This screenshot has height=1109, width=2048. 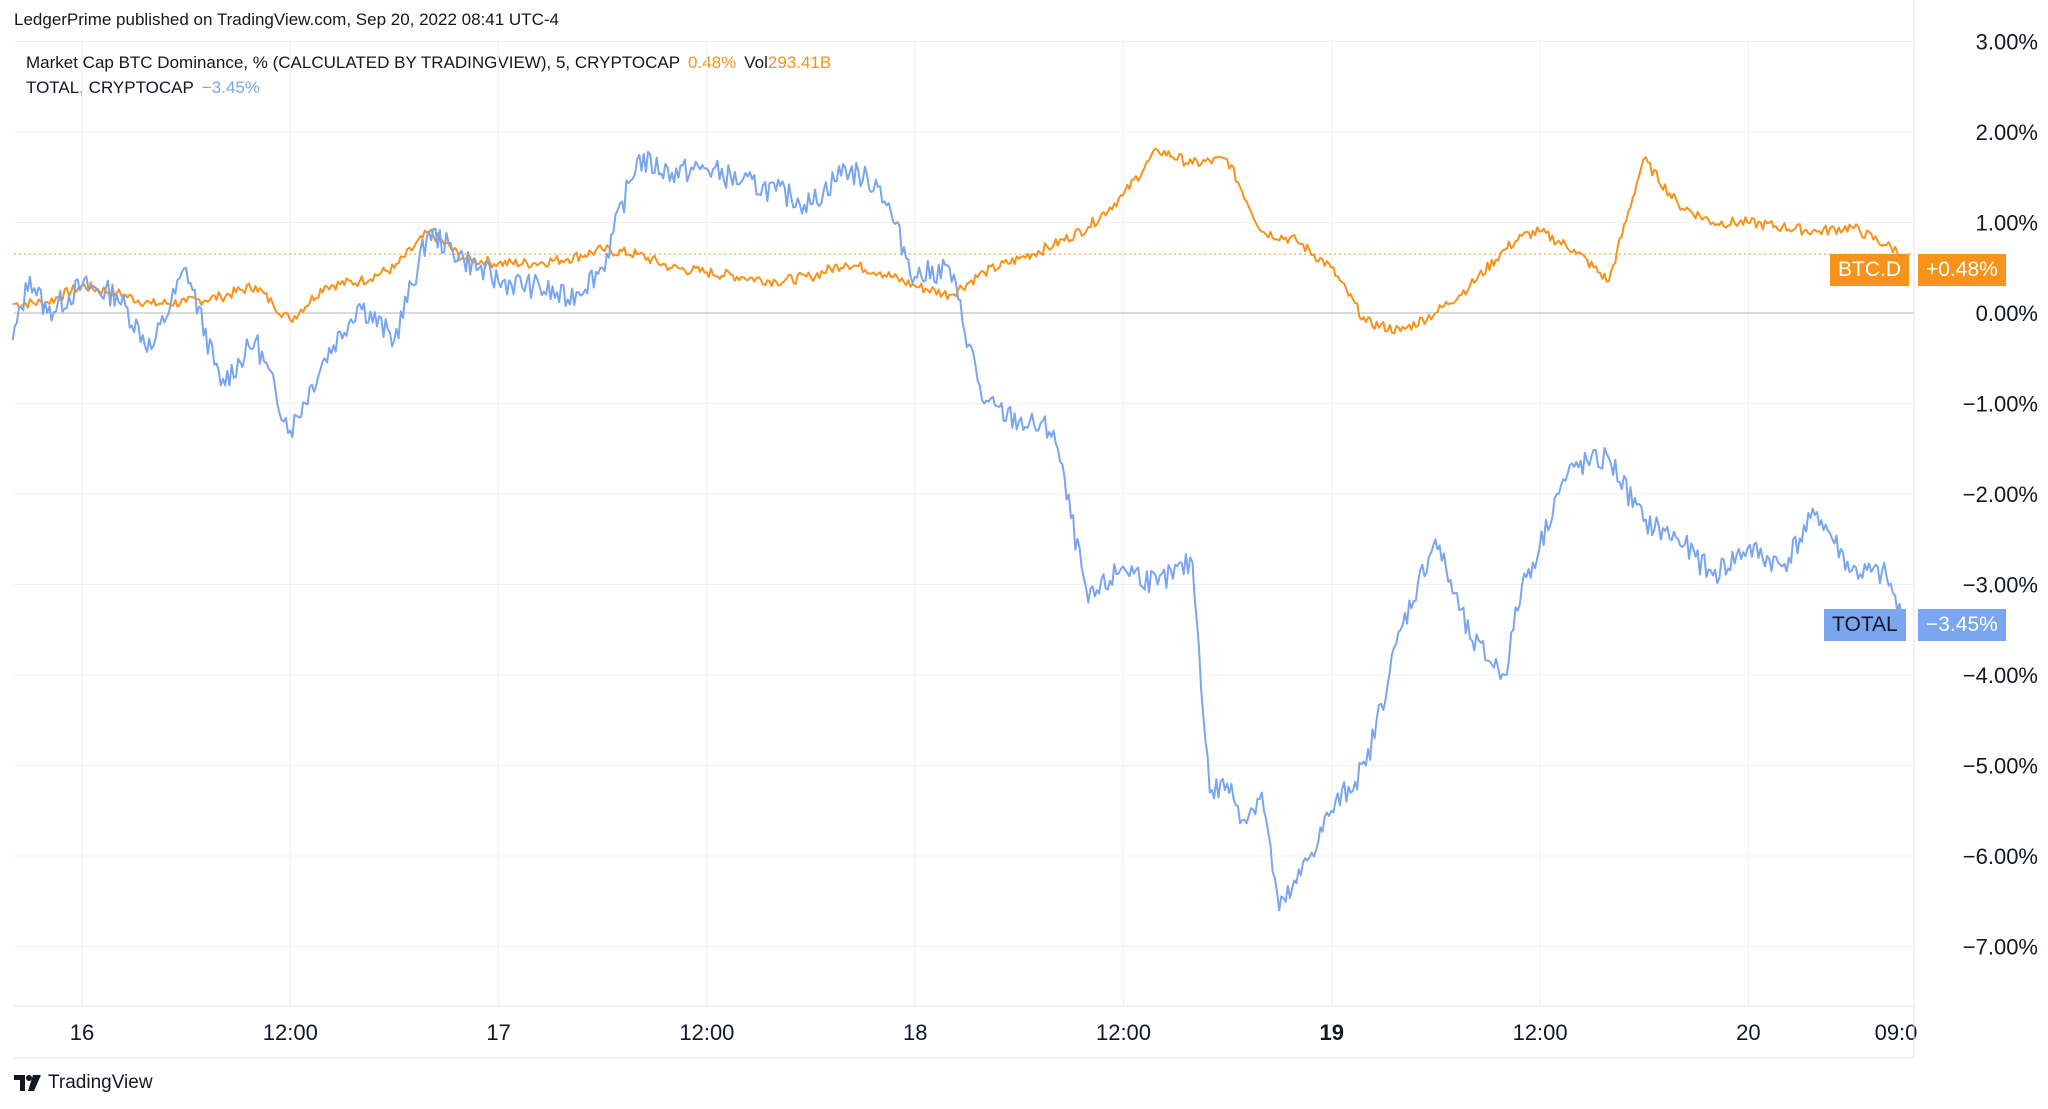 What do you see at coordinates (110, 87) in the screenshot?
I see `legend-total-title: TOTAL, CRYPTOCAP` at bounding box center [110, 87].